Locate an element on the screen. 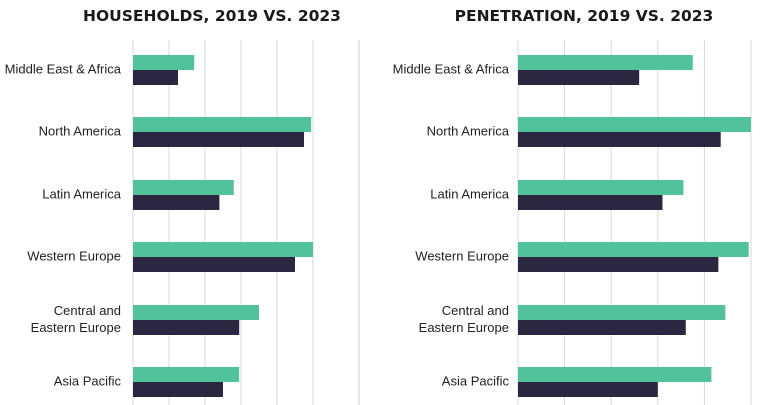  households-chart-title: HOUSEHOLDS, 2019 VS. 2023 is located at coordinates (212, 16).